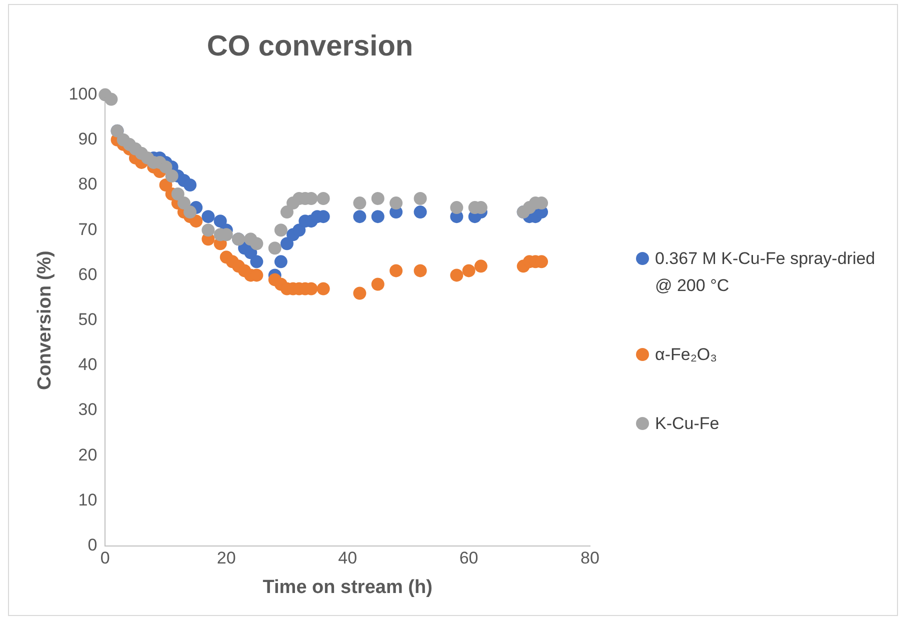 The image size is (905, 623). I want to click on legend-label: K-Cu-Fe, so click(687, 424).